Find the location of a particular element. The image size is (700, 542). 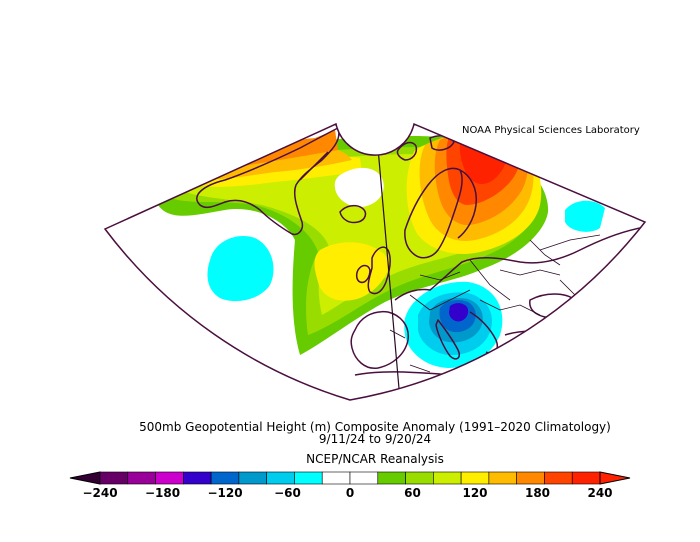

contour-iceland-white is located at coordinates (359, 187).